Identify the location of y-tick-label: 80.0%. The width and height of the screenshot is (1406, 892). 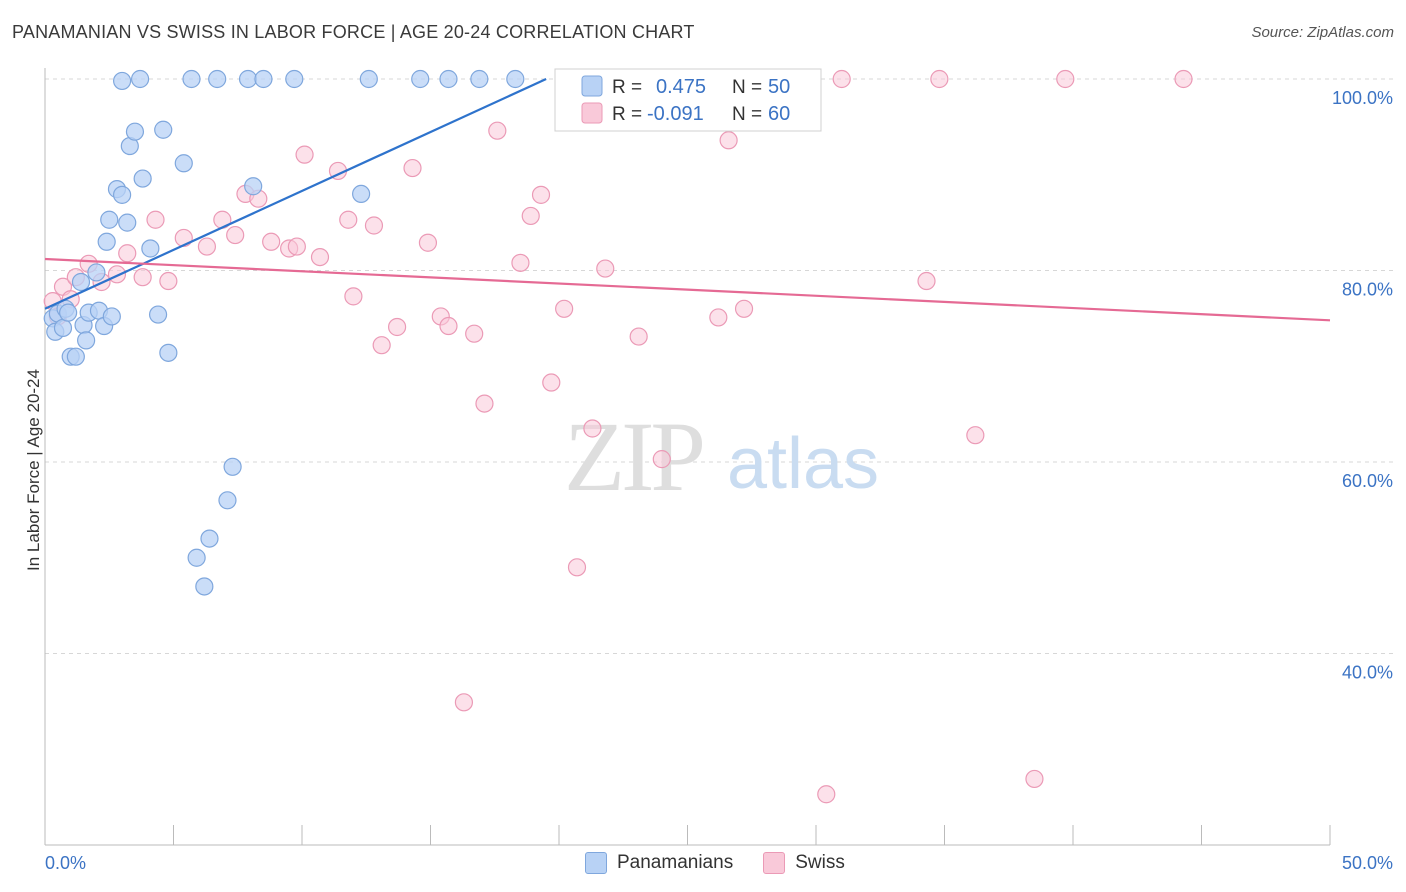
(1367, 290).